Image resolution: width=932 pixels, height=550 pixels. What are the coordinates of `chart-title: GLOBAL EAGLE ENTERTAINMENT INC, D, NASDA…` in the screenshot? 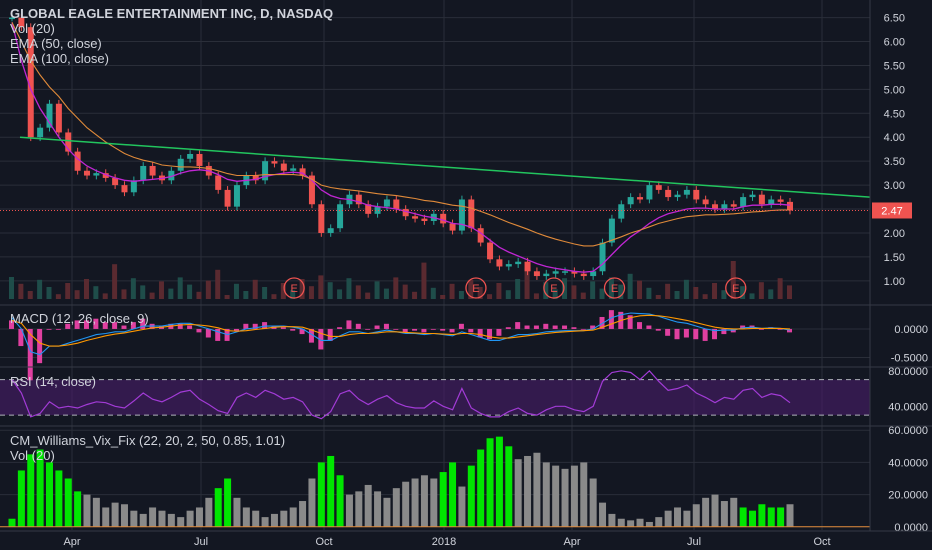 It's located at (172, 13).